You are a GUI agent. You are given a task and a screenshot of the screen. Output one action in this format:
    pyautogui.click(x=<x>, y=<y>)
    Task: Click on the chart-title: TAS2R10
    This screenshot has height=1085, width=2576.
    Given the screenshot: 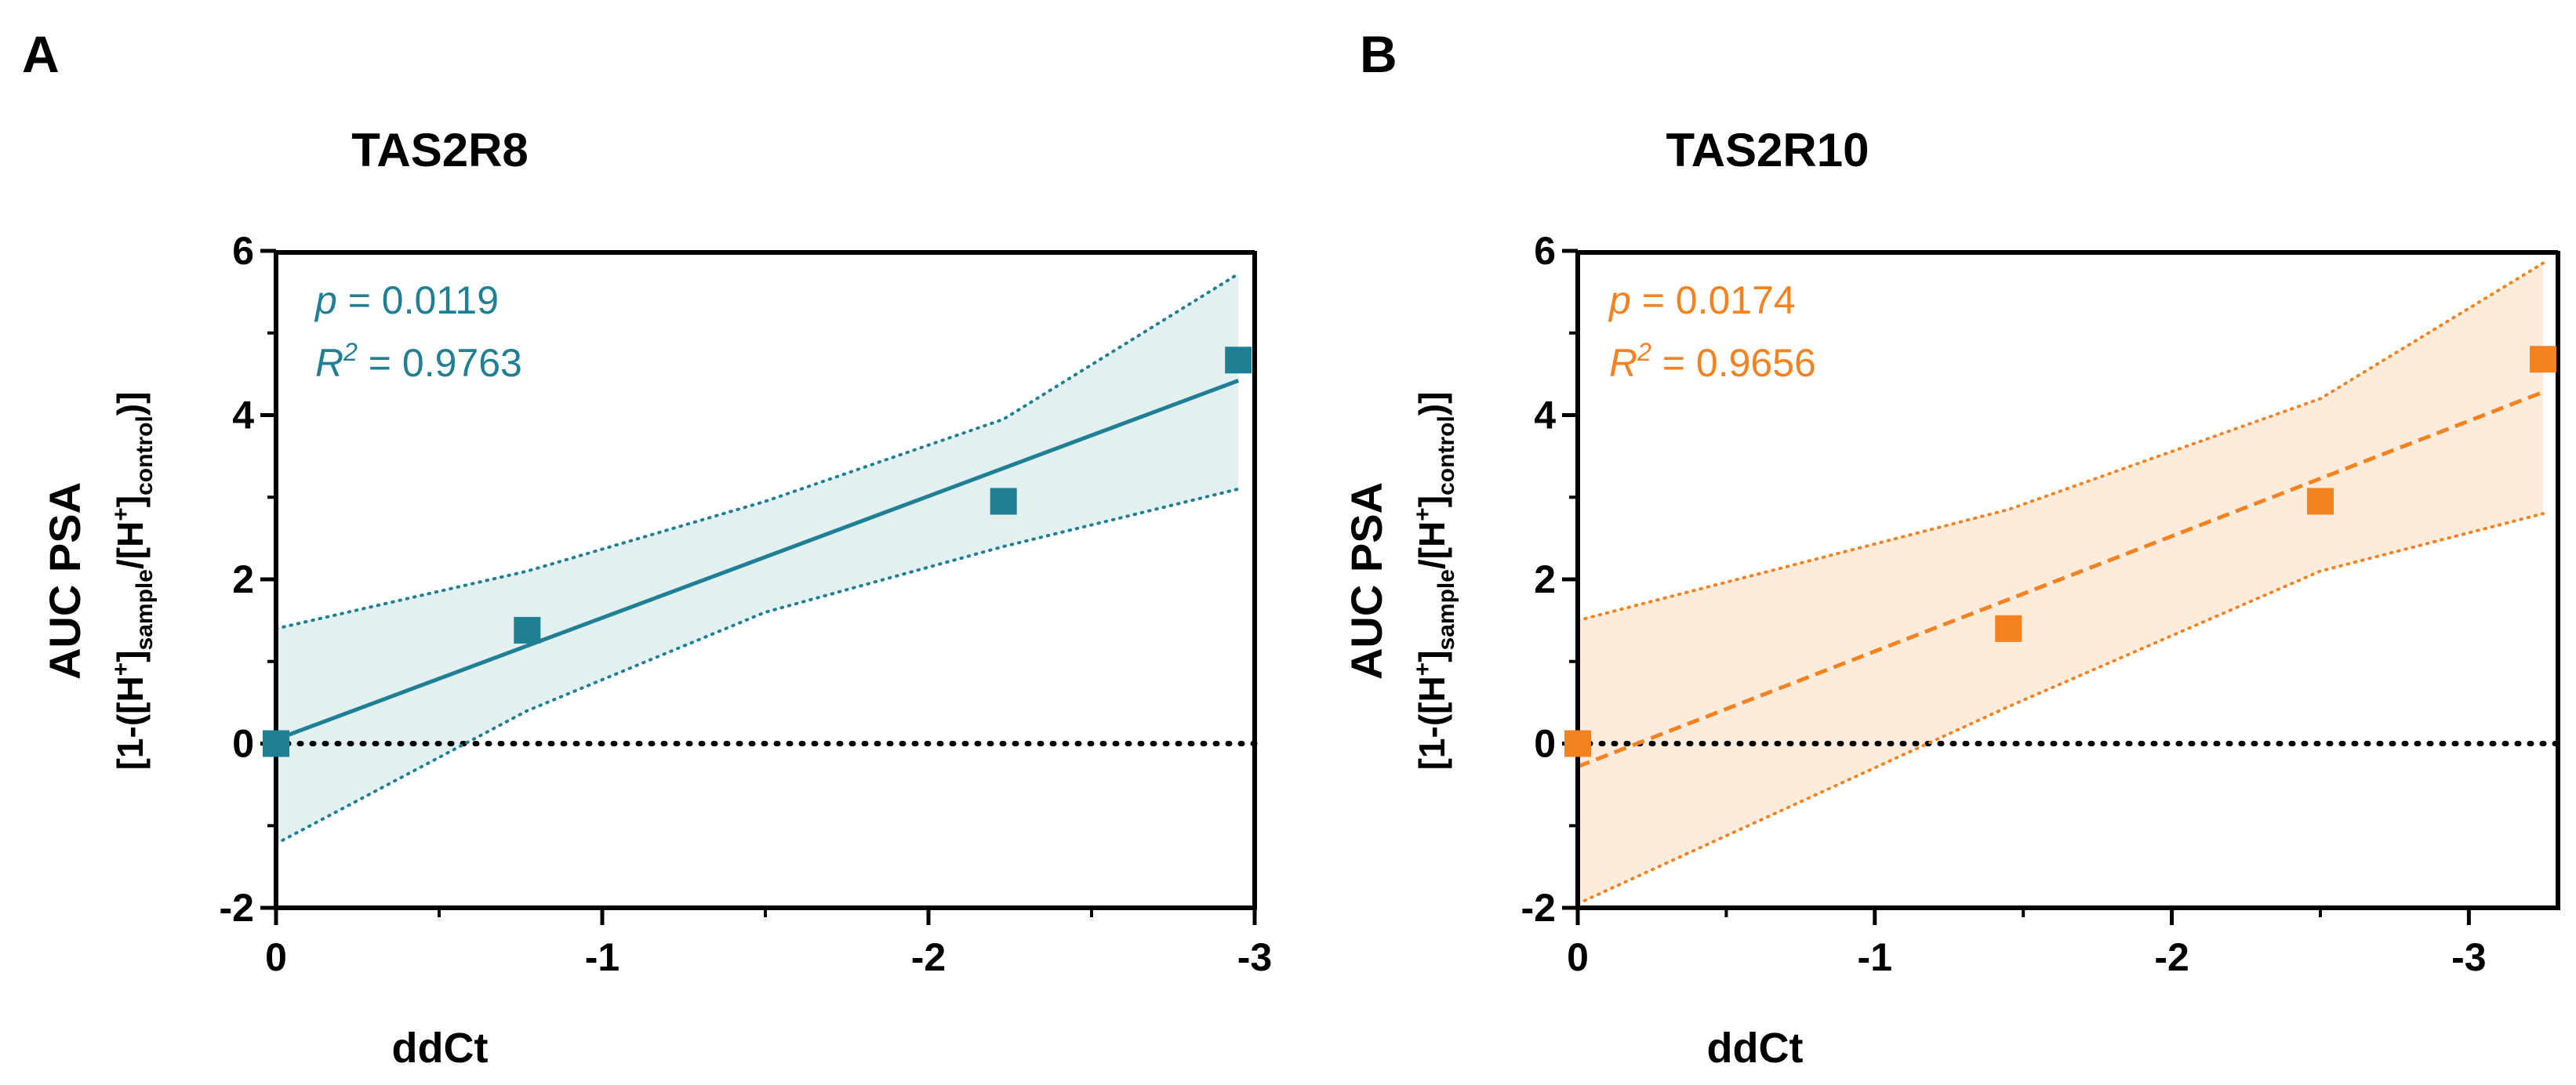 What is the action you would take?
    pyautogui.click(x=1767, y=150)
    